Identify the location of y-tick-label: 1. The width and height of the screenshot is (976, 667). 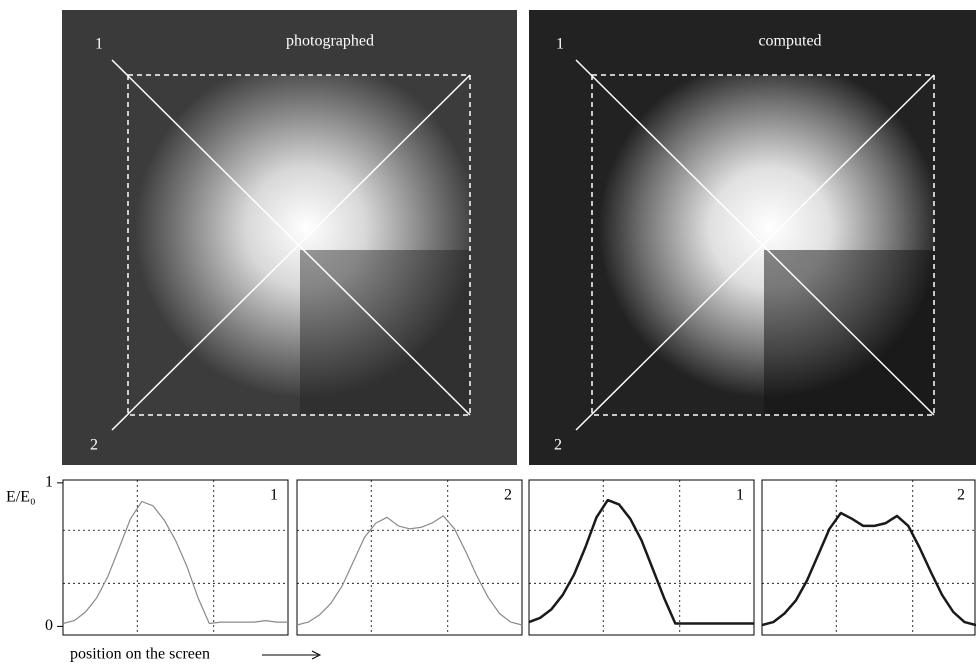
(49, 482).